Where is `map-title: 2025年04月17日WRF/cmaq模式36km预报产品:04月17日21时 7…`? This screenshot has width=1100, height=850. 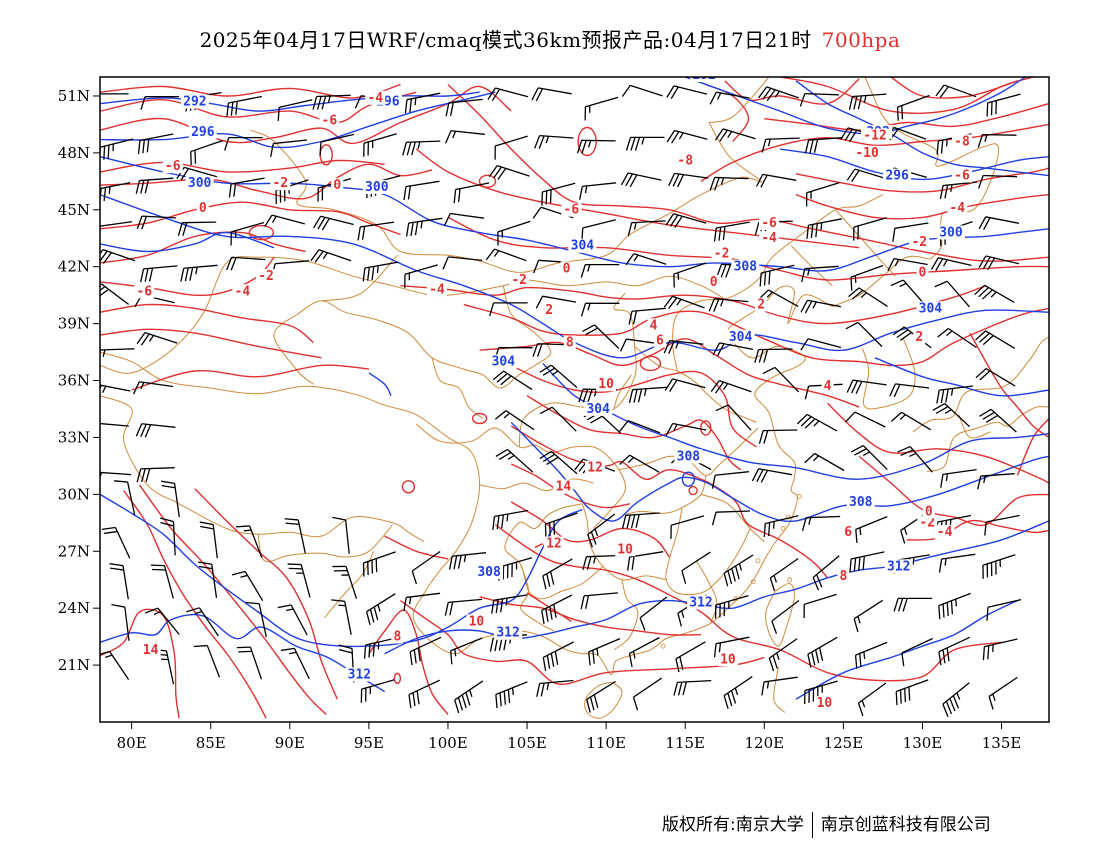
map-title: 2025年04月17日WRF/cmaq模式36km预报产品:04月17日21时 7… is located at coordinates (550, 38).